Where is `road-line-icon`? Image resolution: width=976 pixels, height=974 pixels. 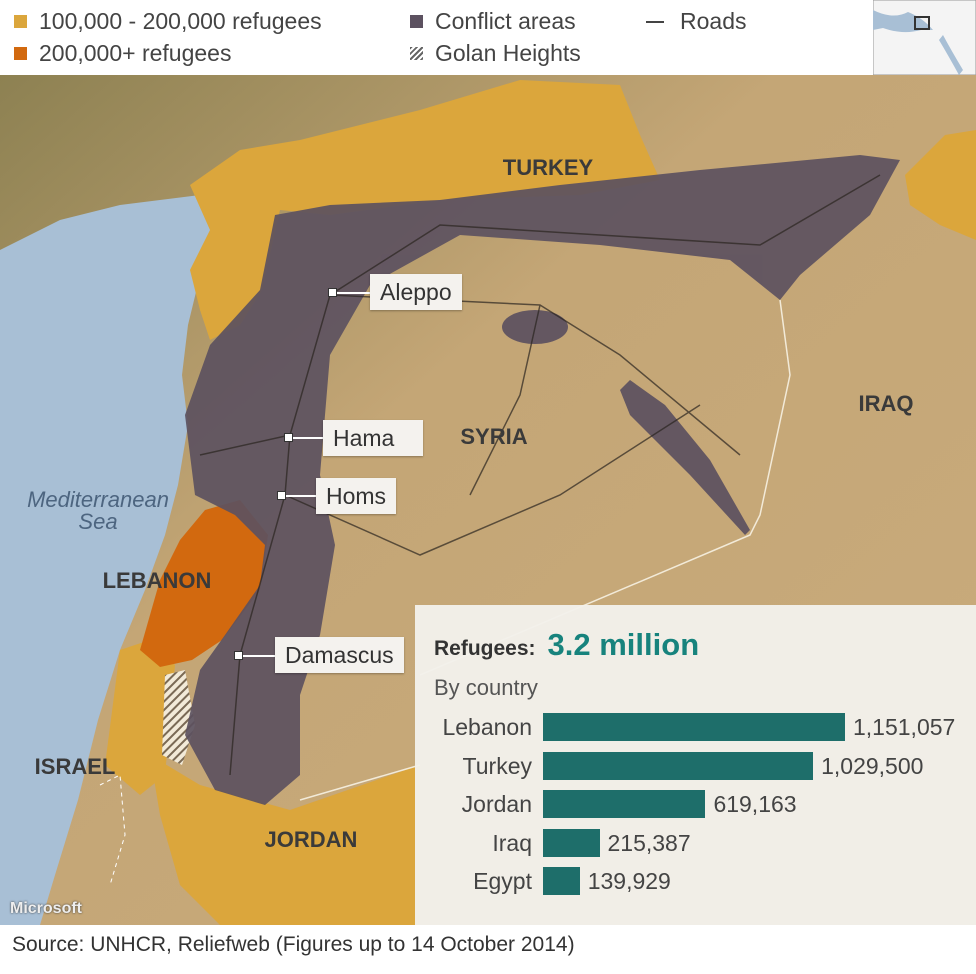 road-line-icon is located at coordinates (655, 21).